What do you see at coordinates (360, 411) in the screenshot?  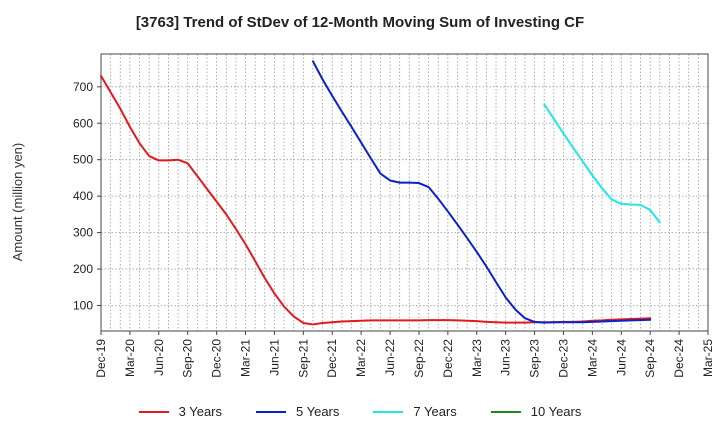 I see `legend: 3 Years 5 Years 7 Years 10 Years` at bounding box center [360, 411].